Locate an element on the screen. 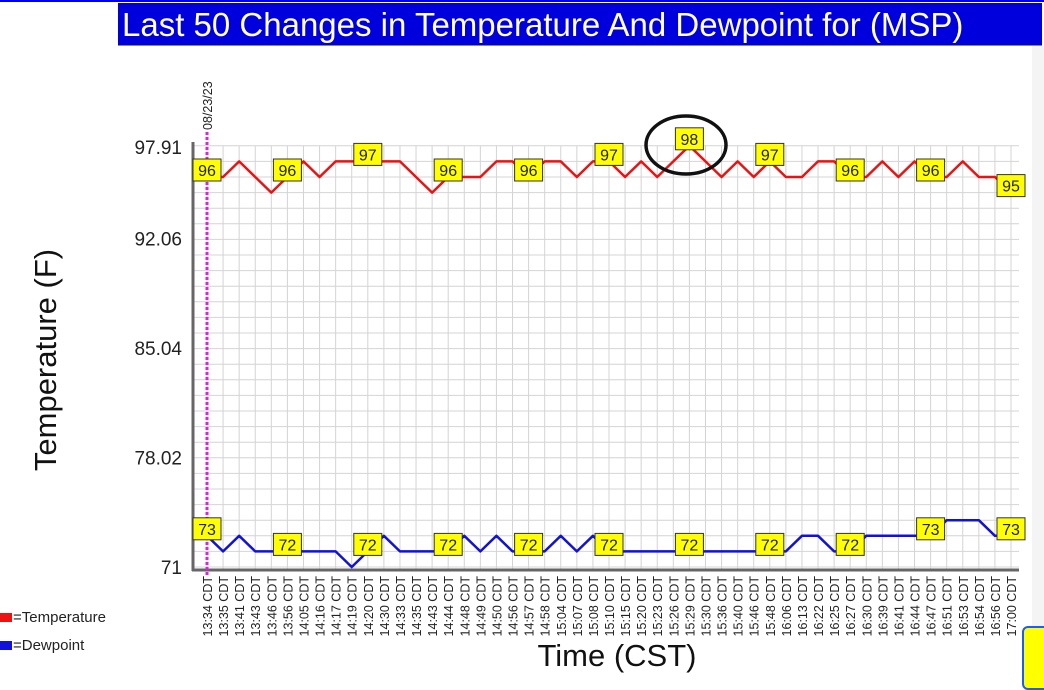 This screenshot has width=1044, height=690. legend-label: =Dewpoint is located at coordinates (48, 645).